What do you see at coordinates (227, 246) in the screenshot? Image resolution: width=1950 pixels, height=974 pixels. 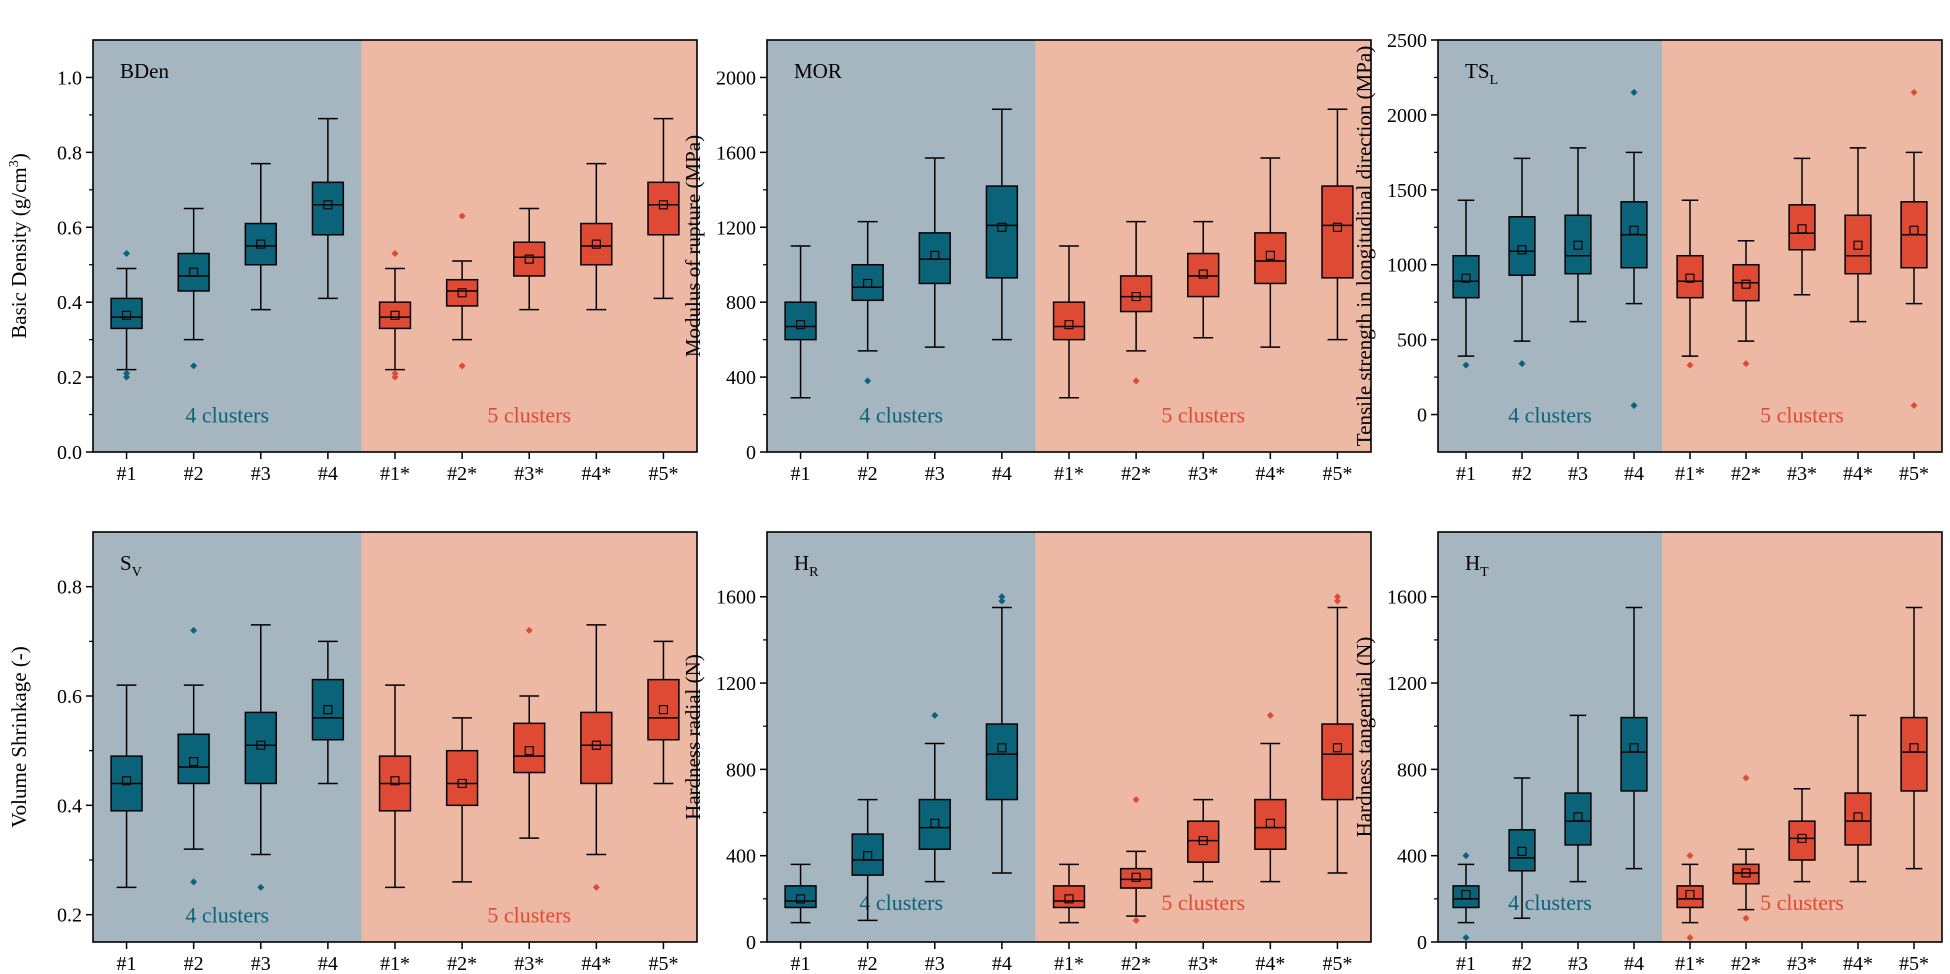 I see `background-4-clusters` at bounding box center [227, 246].